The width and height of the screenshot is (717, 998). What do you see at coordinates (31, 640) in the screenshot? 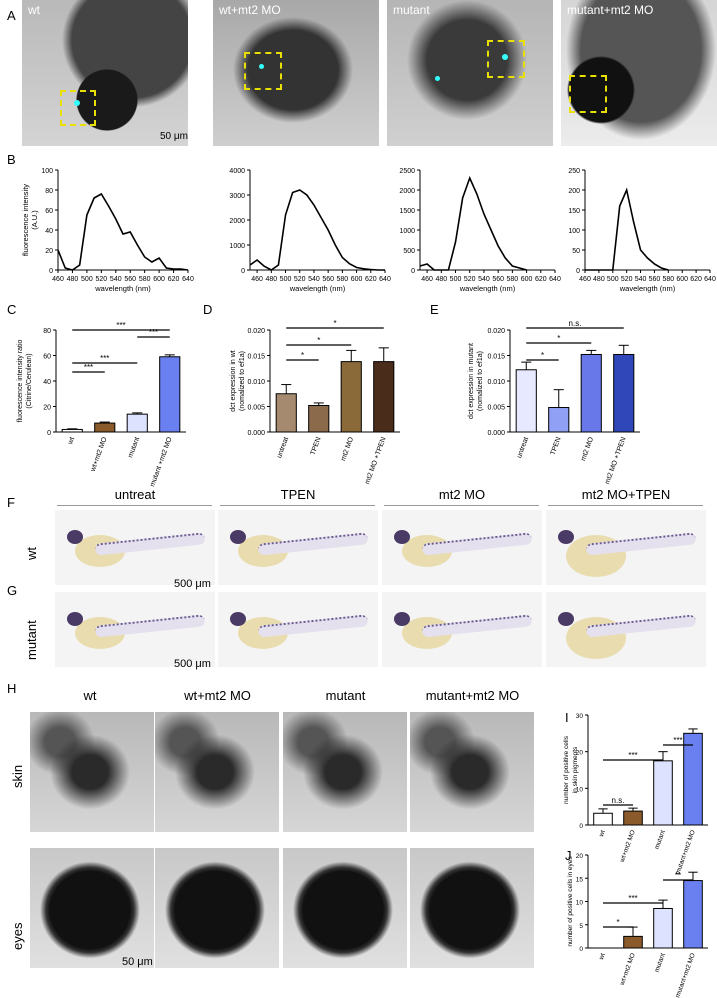
I see `panel-g-rowlabel: mutant` at bounding box center [31, 640].